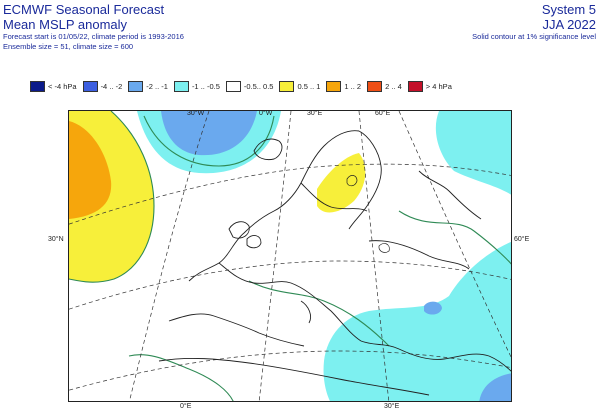  What do you see at coordinates (84, 9) in the screenshot?
I see `title-line-1: ECMWF Seasonal Forecast` at bounding box center [84, 9].